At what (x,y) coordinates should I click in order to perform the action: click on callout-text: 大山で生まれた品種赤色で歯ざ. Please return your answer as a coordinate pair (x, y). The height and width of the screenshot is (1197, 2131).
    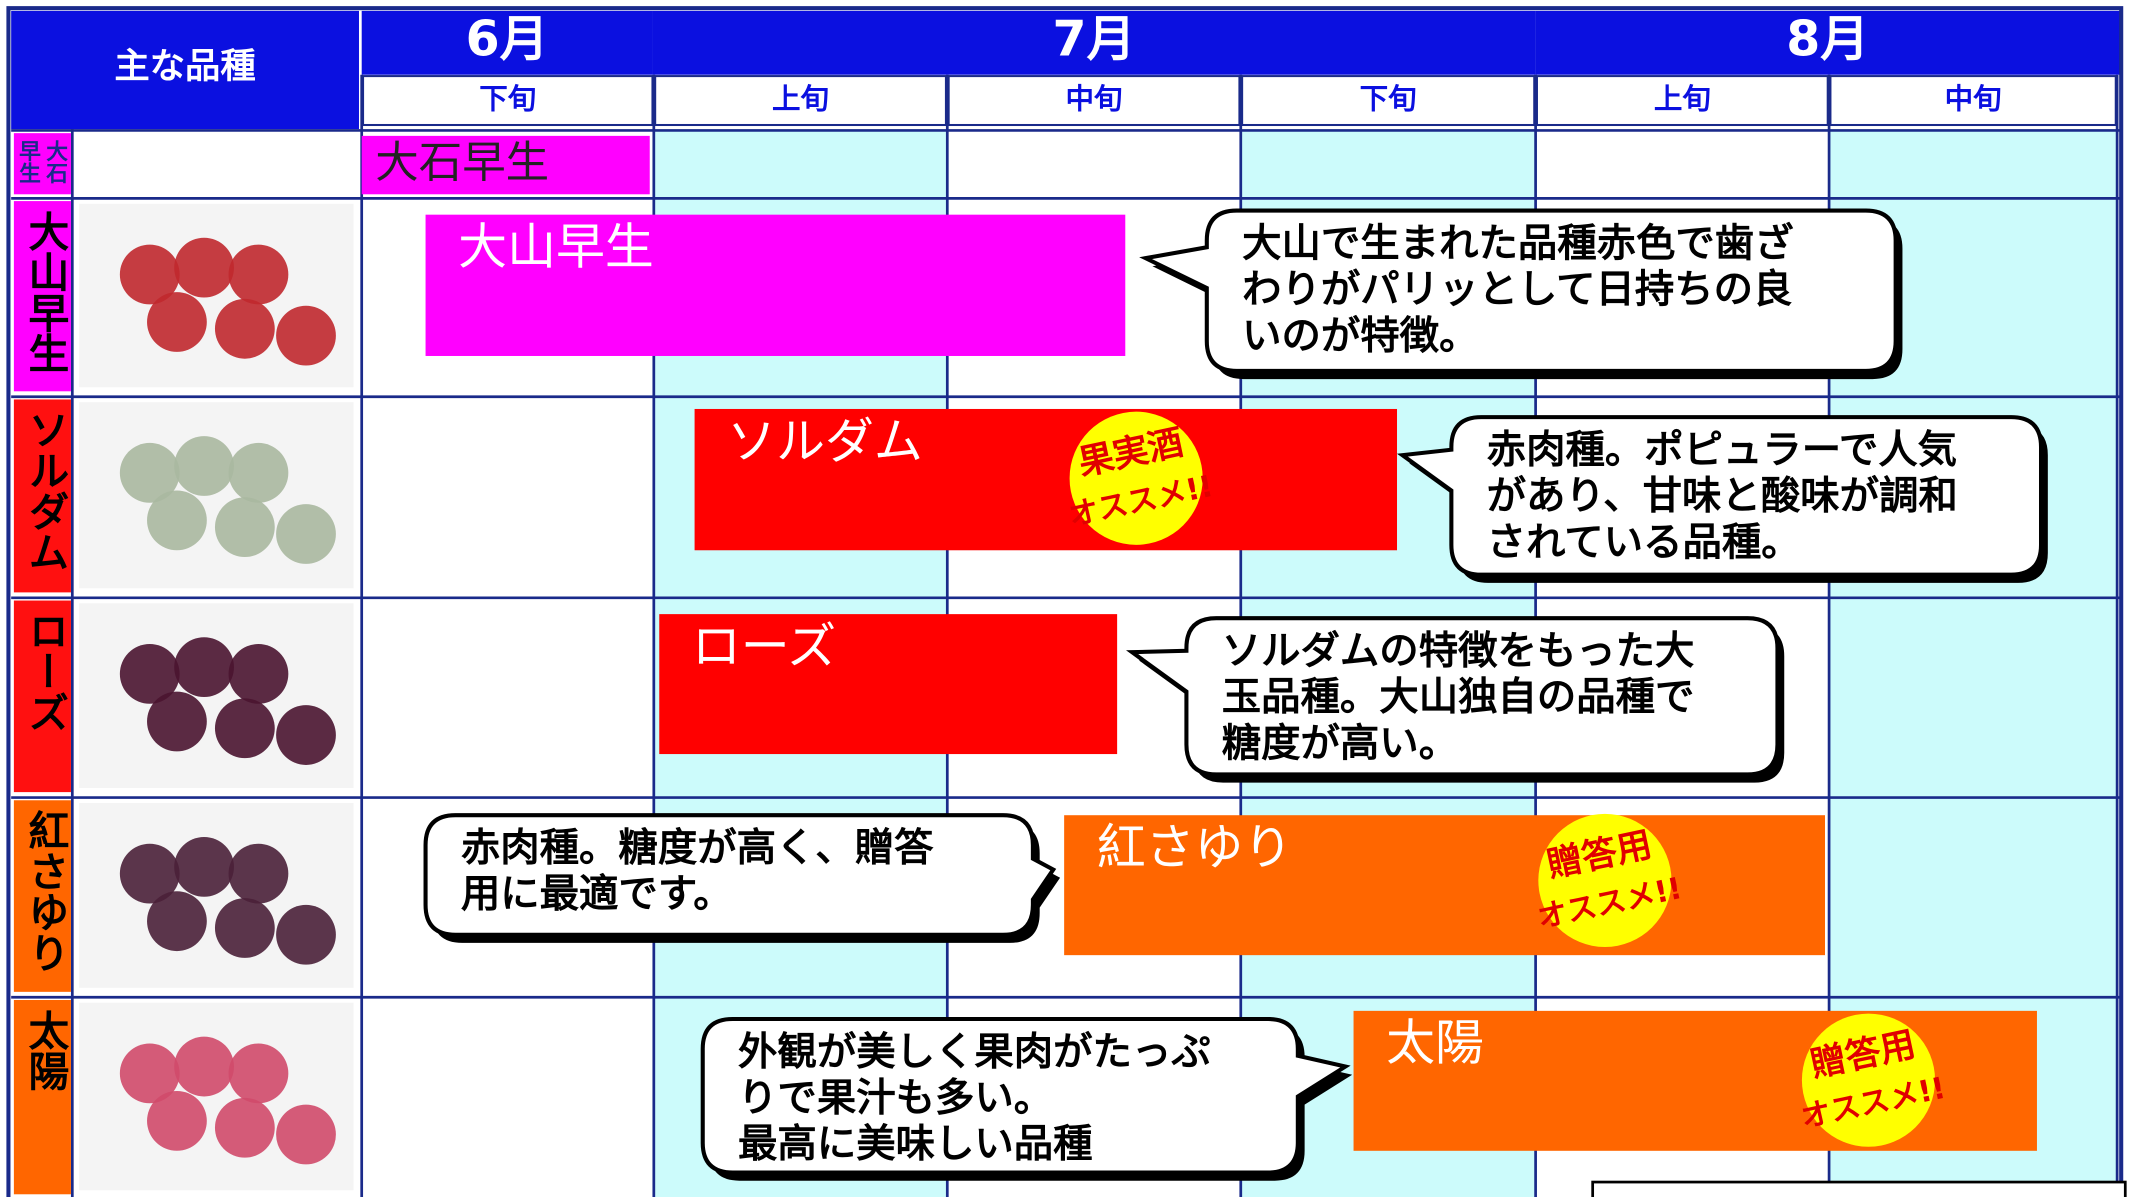
    Looking at the image, I should click on (1517, 243).